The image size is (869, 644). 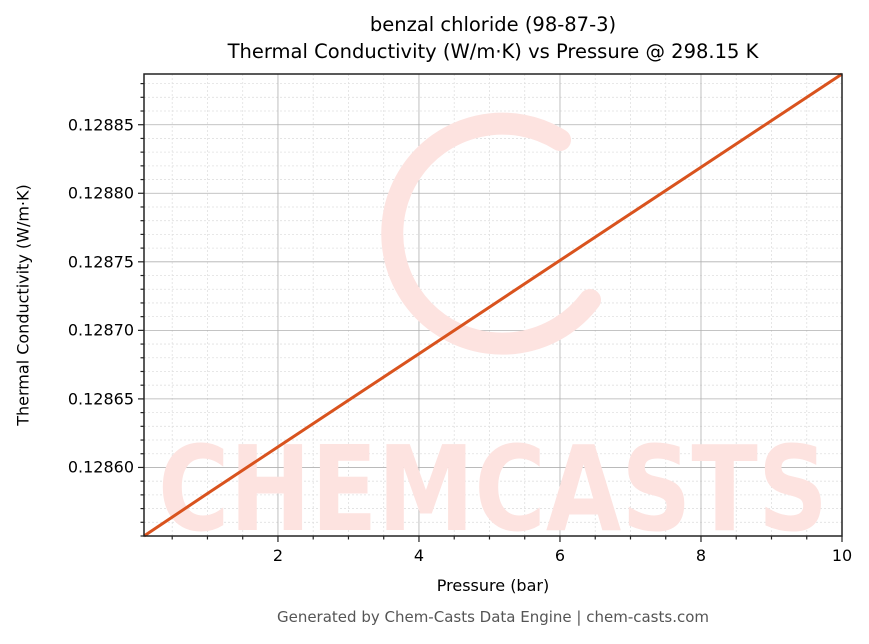 I want to click on y-tick-label: 0.12865, so click(x=100, y=399).